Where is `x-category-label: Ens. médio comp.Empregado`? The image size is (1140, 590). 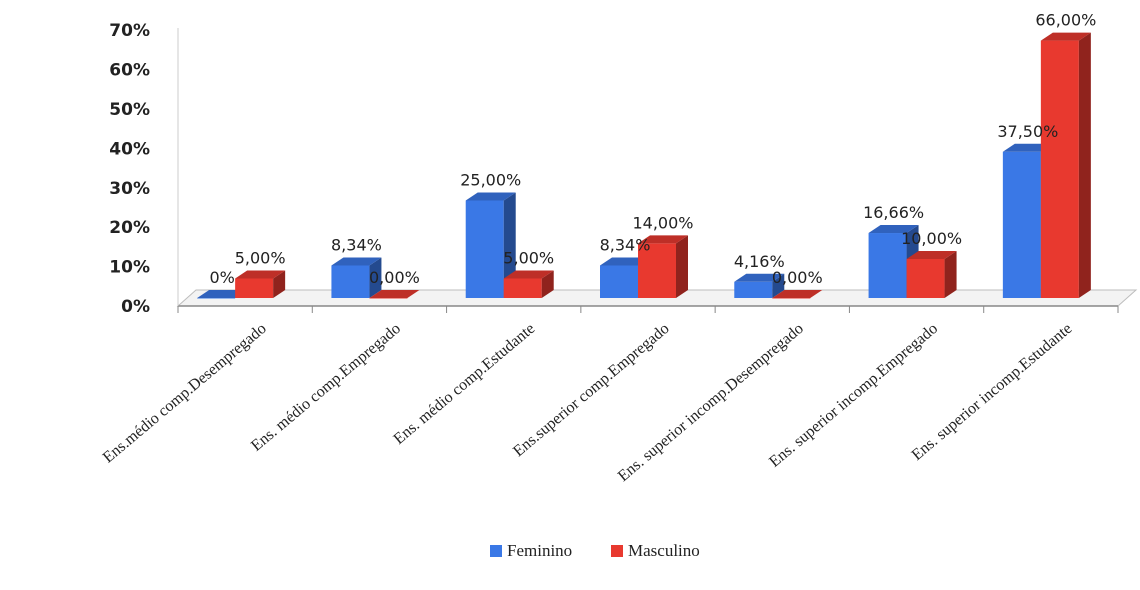 x-category-label: Ens. médio comp.Empregado is located at coordinates (326, 387).